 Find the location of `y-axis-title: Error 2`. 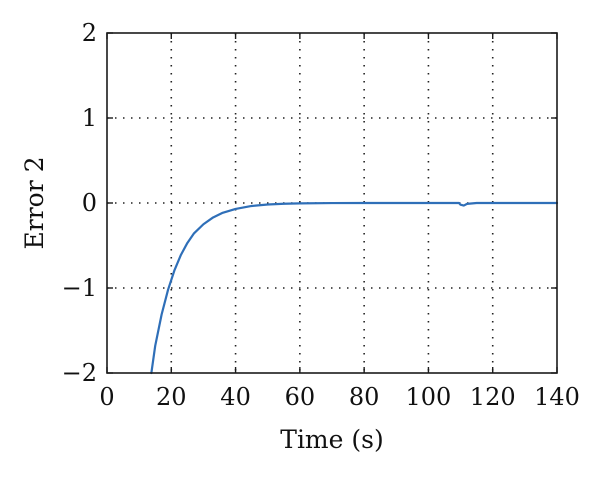

y-axis-title: Error 2 is located at coordinates (34, 202).